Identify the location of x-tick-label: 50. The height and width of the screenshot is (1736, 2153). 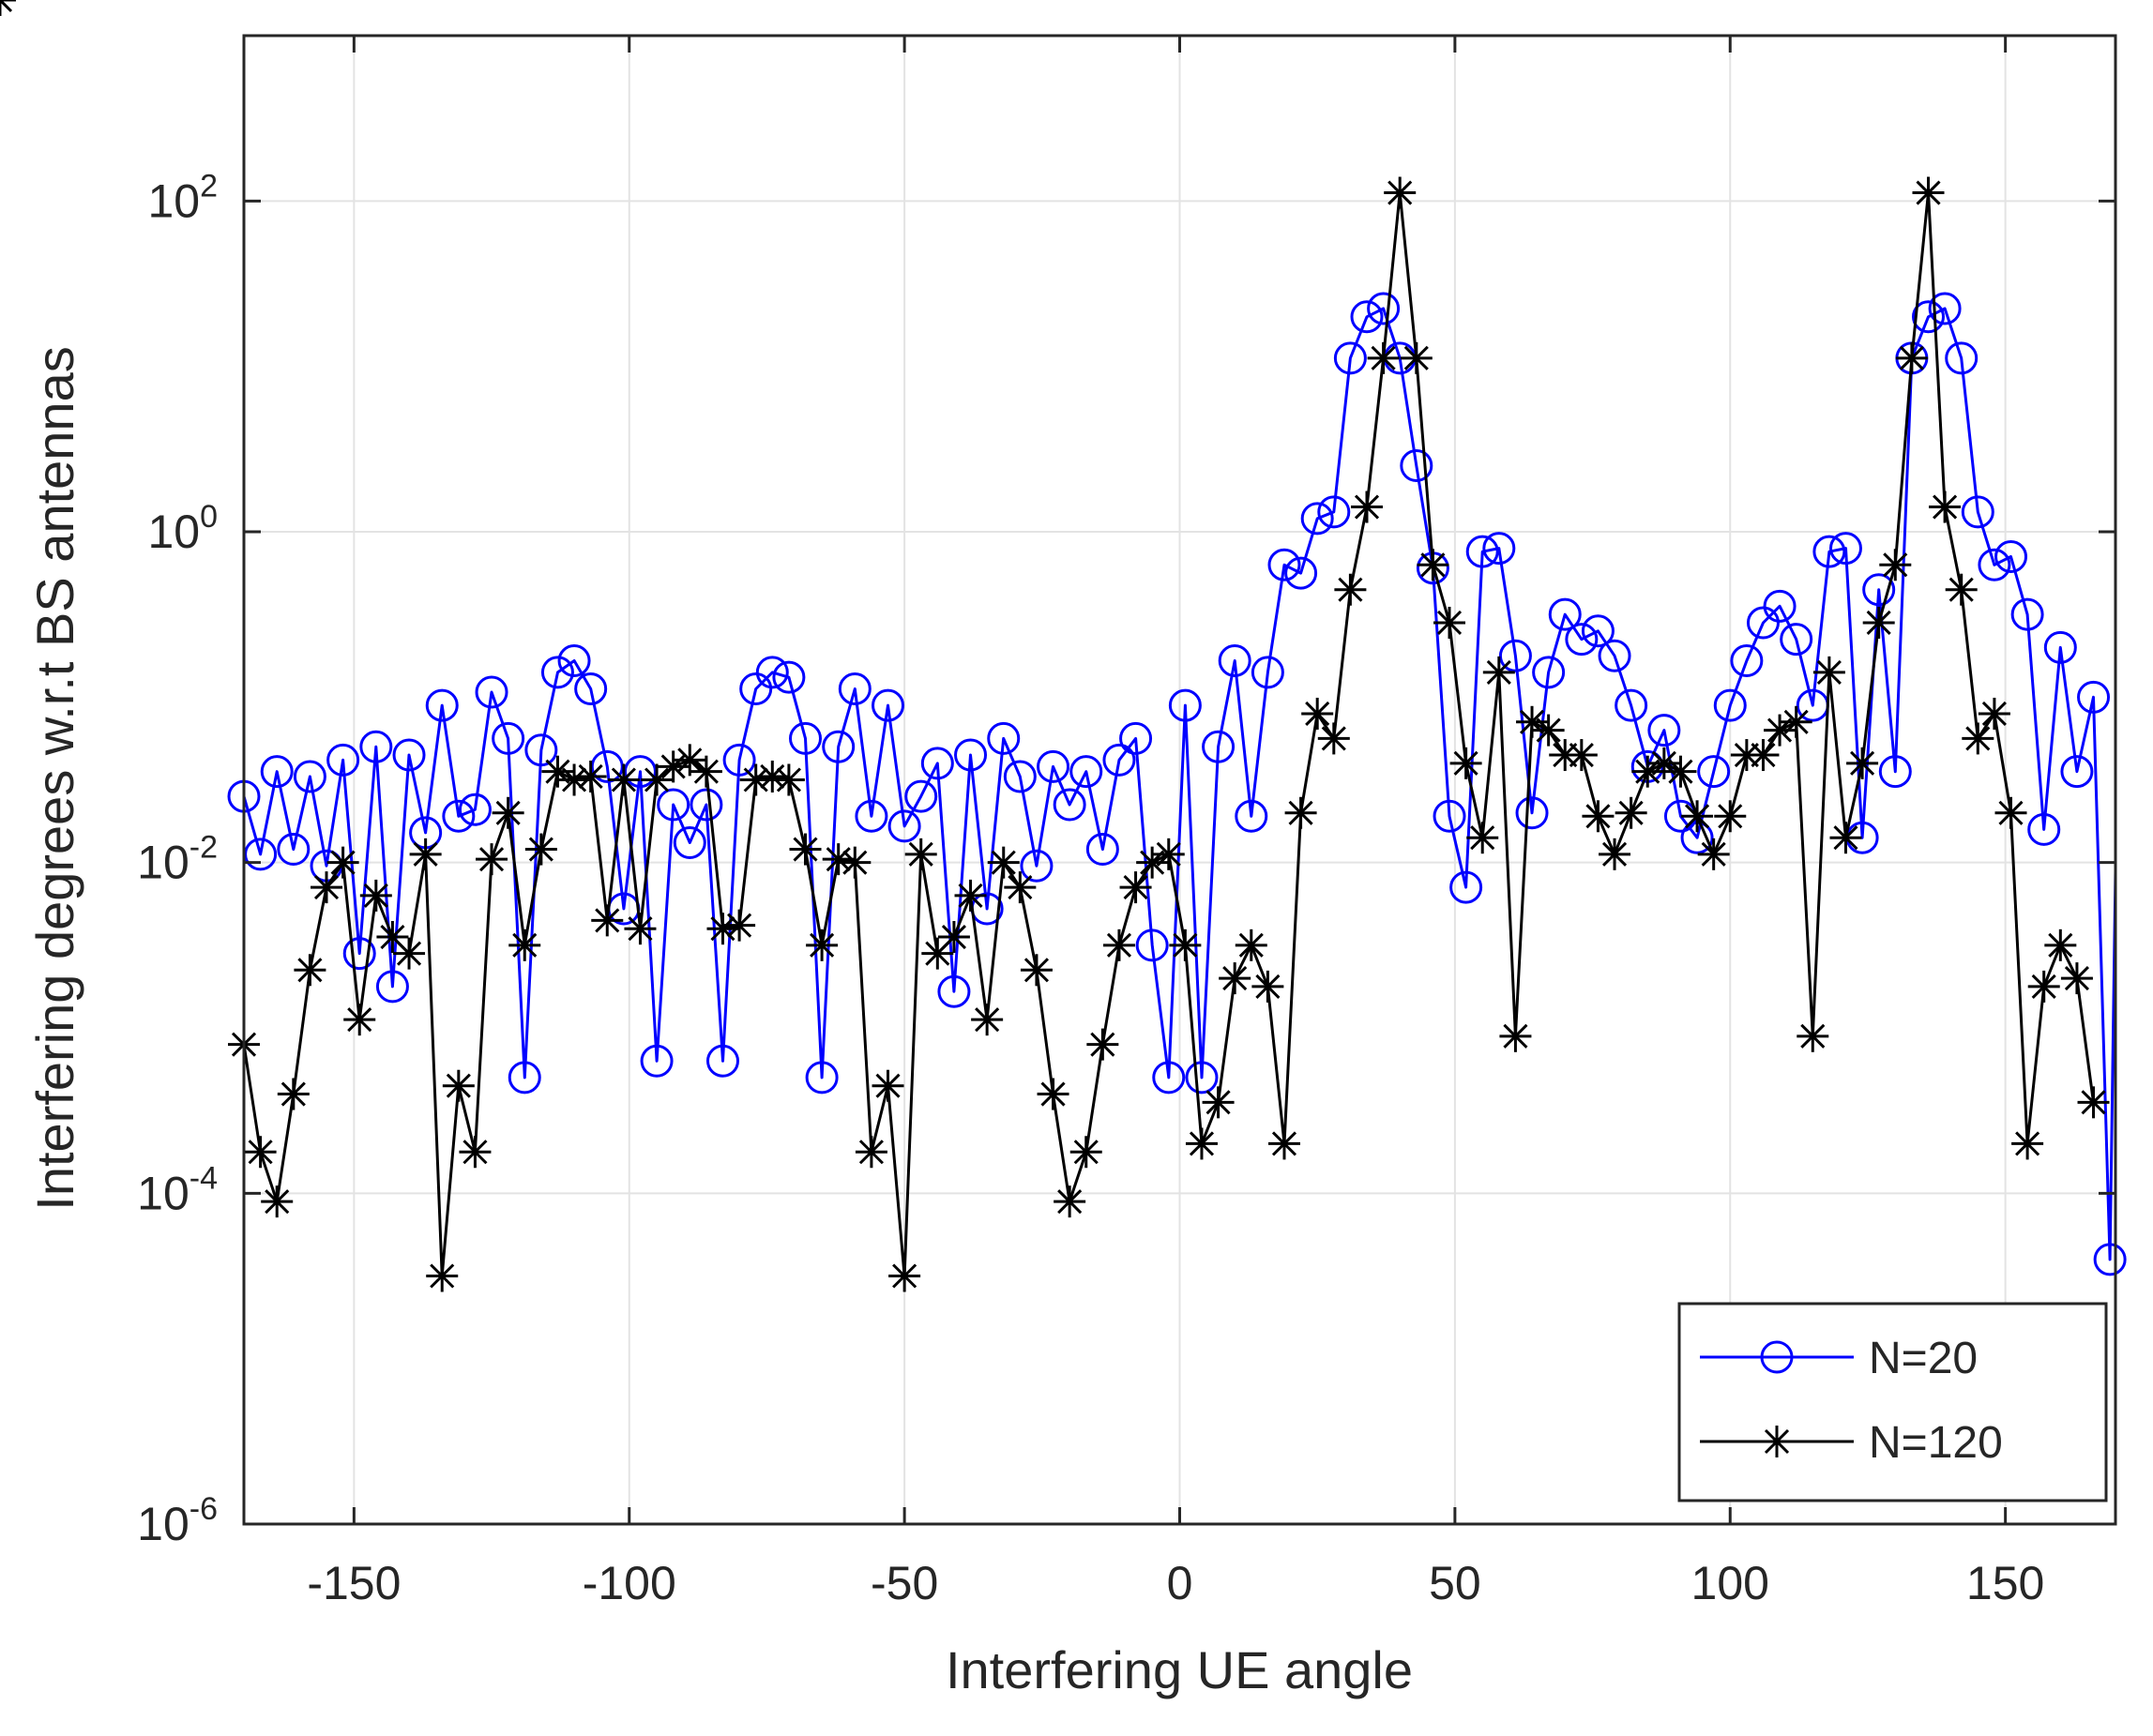
(1455, 1583).